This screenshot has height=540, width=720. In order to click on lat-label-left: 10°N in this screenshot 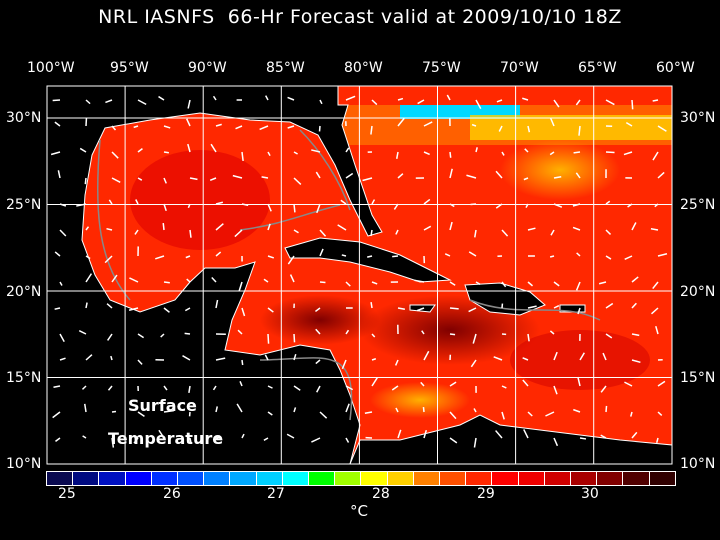, I will do `click(24, 464)`.